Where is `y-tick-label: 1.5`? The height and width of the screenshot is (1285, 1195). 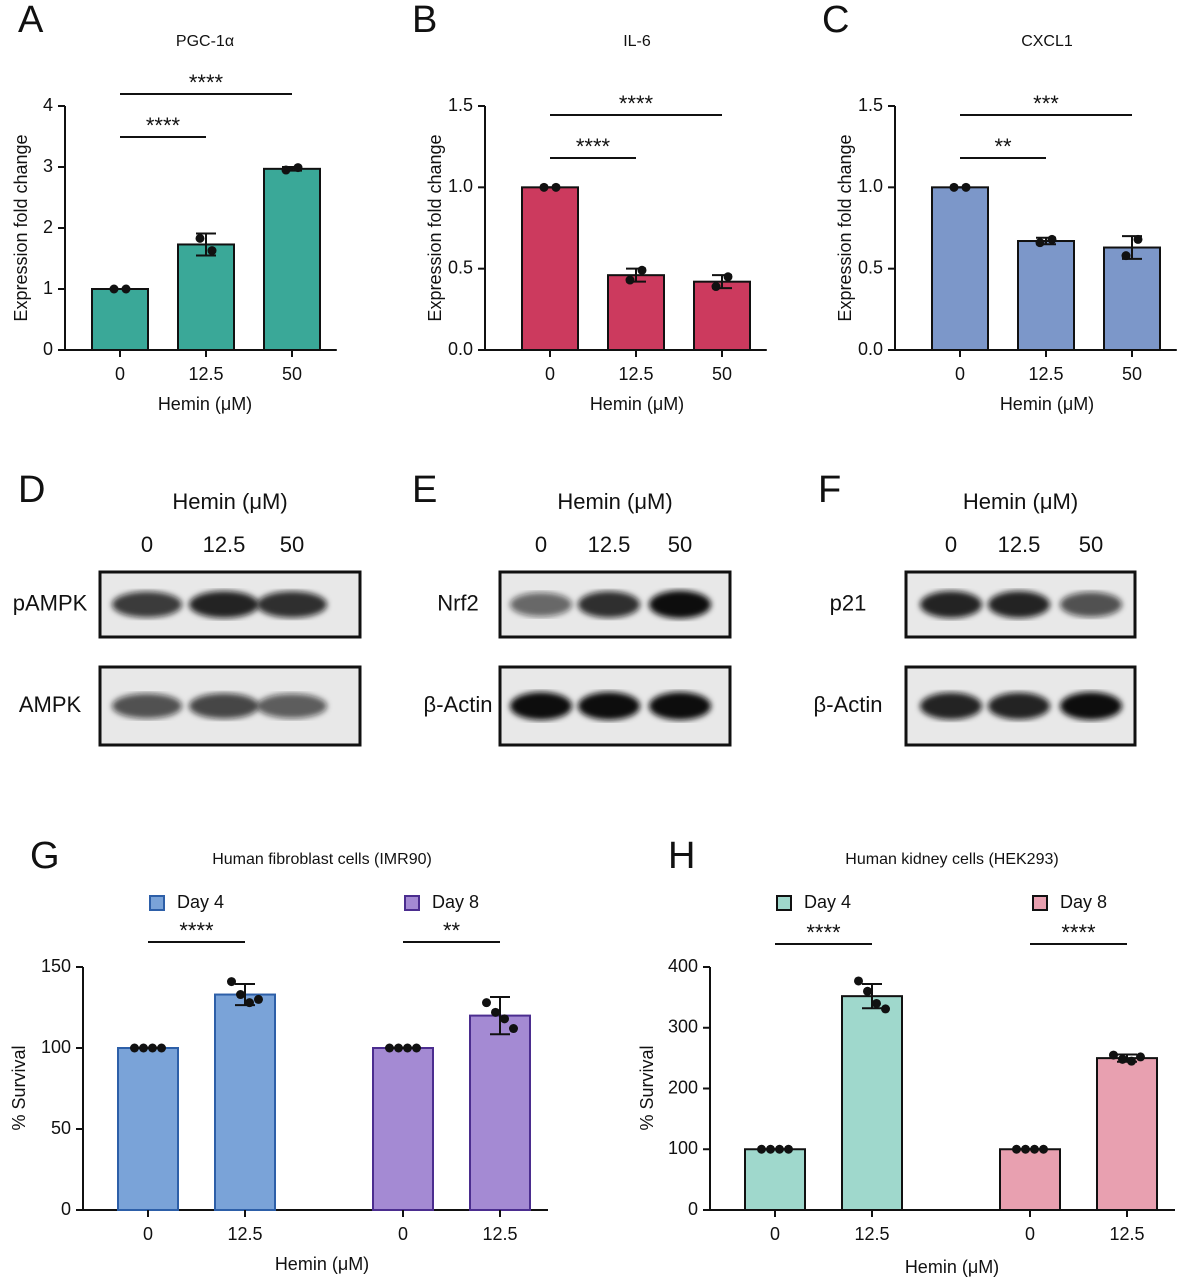 y-tick-label: 1.5 is located at coordinates (870, 105).